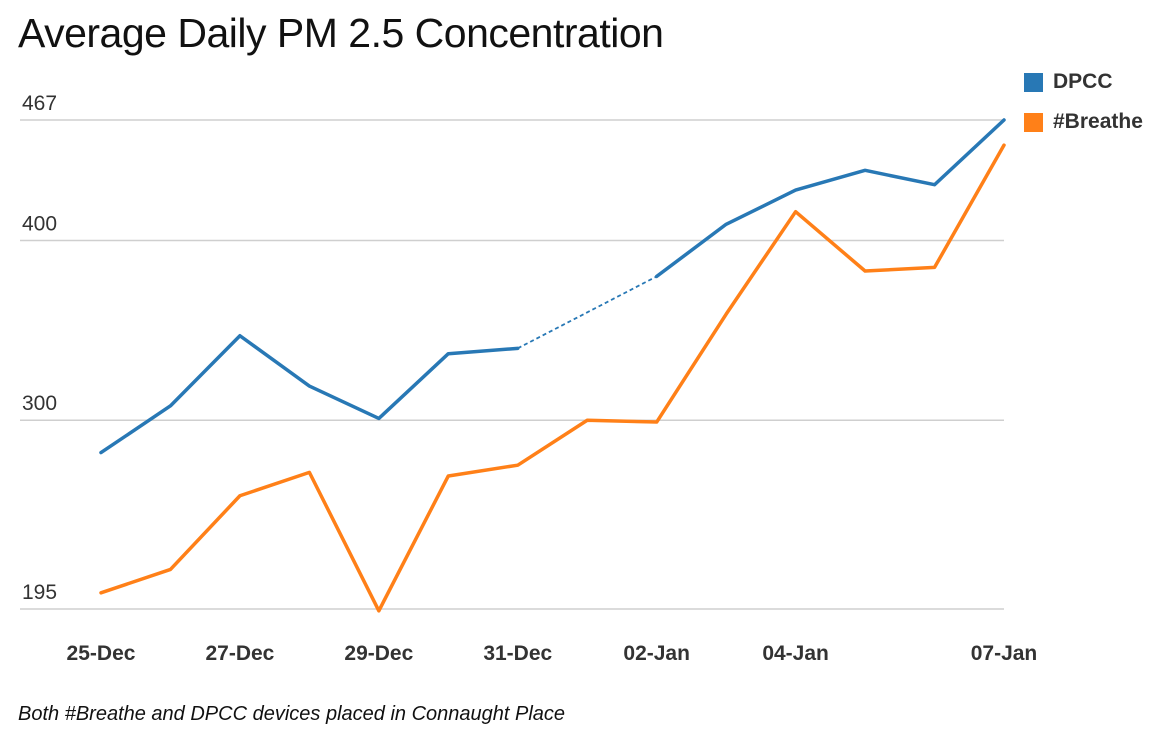 This screenshot has width=1172, height=744. Describe the element at coordinates (1033, 82) in the screenshot. I see `legend-swatch-dpcc` at that location.